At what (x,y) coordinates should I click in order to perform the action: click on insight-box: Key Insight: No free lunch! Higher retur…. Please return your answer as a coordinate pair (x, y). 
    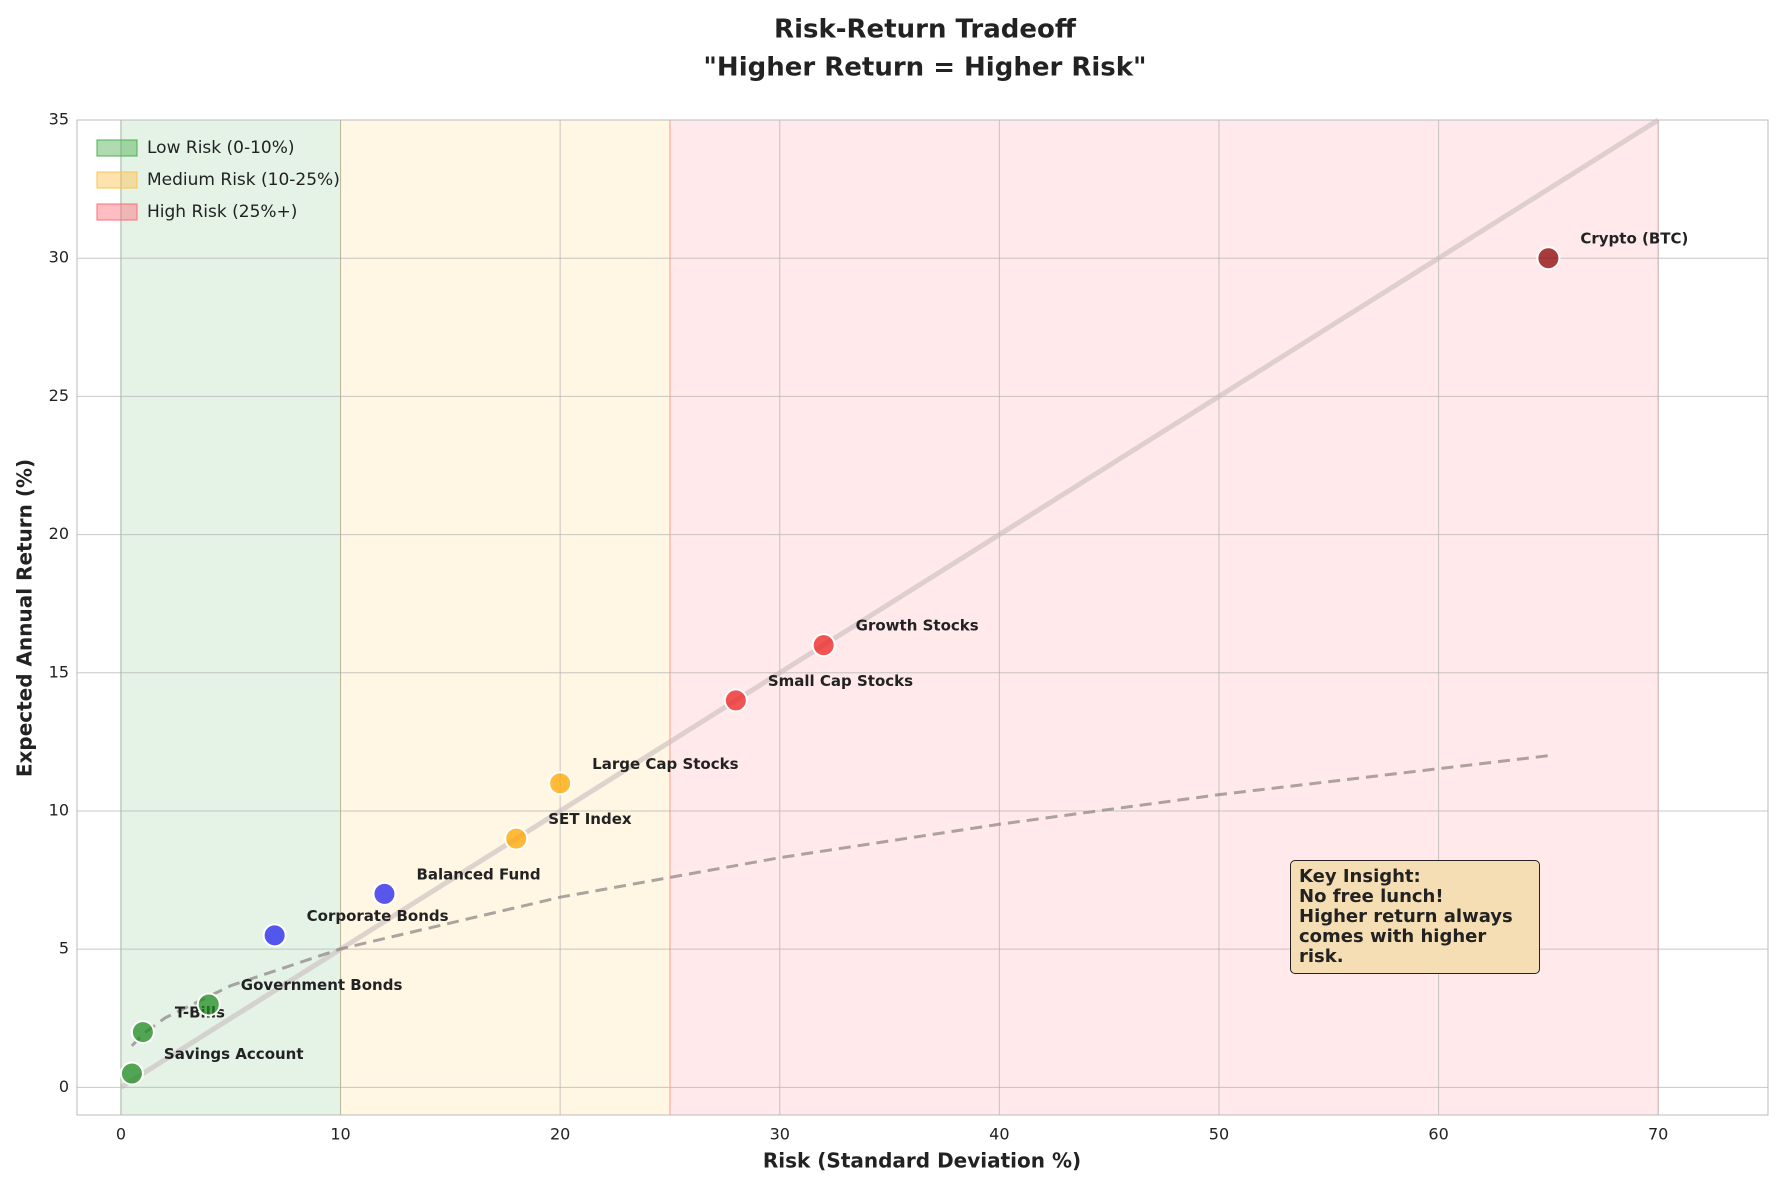
    Looking at the image, I should click on (1415, 917).